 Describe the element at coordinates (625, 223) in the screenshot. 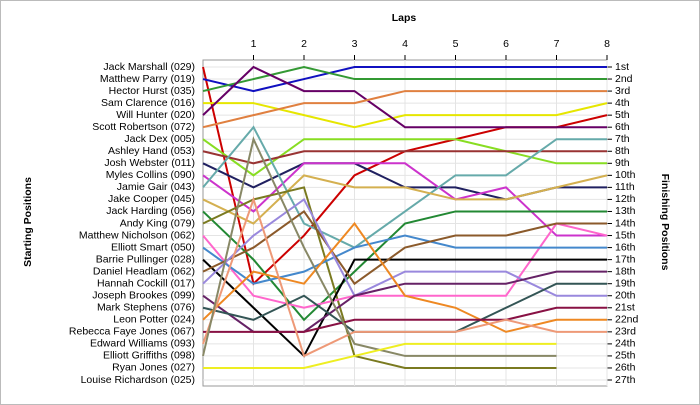

I see `y2-tick-label: 14th` at that location.